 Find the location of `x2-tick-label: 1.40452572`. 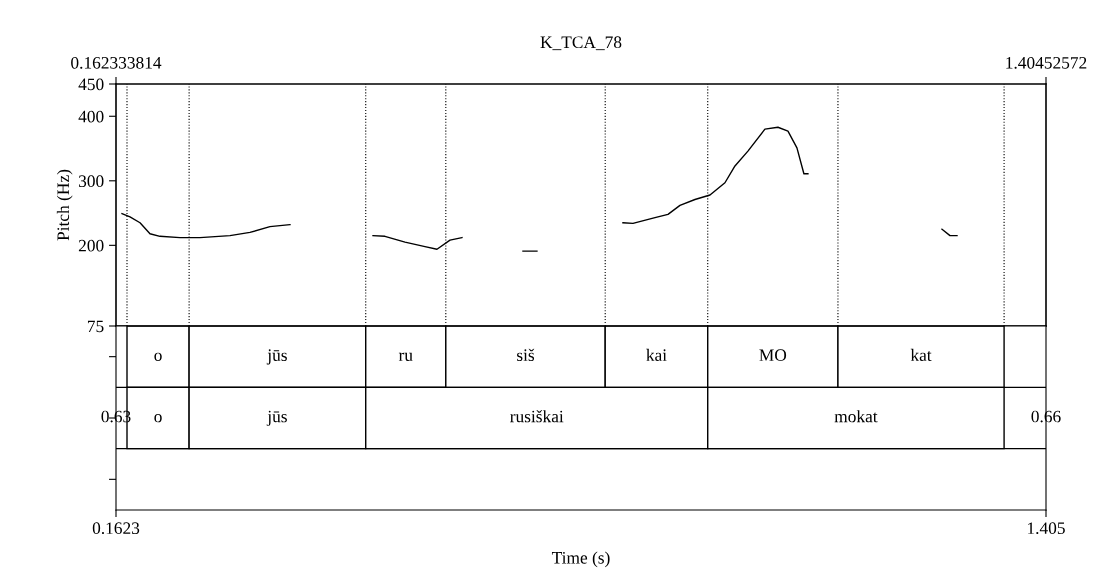

x2-tick-label: 1.40452572 is located at coordinates (1046, 62).